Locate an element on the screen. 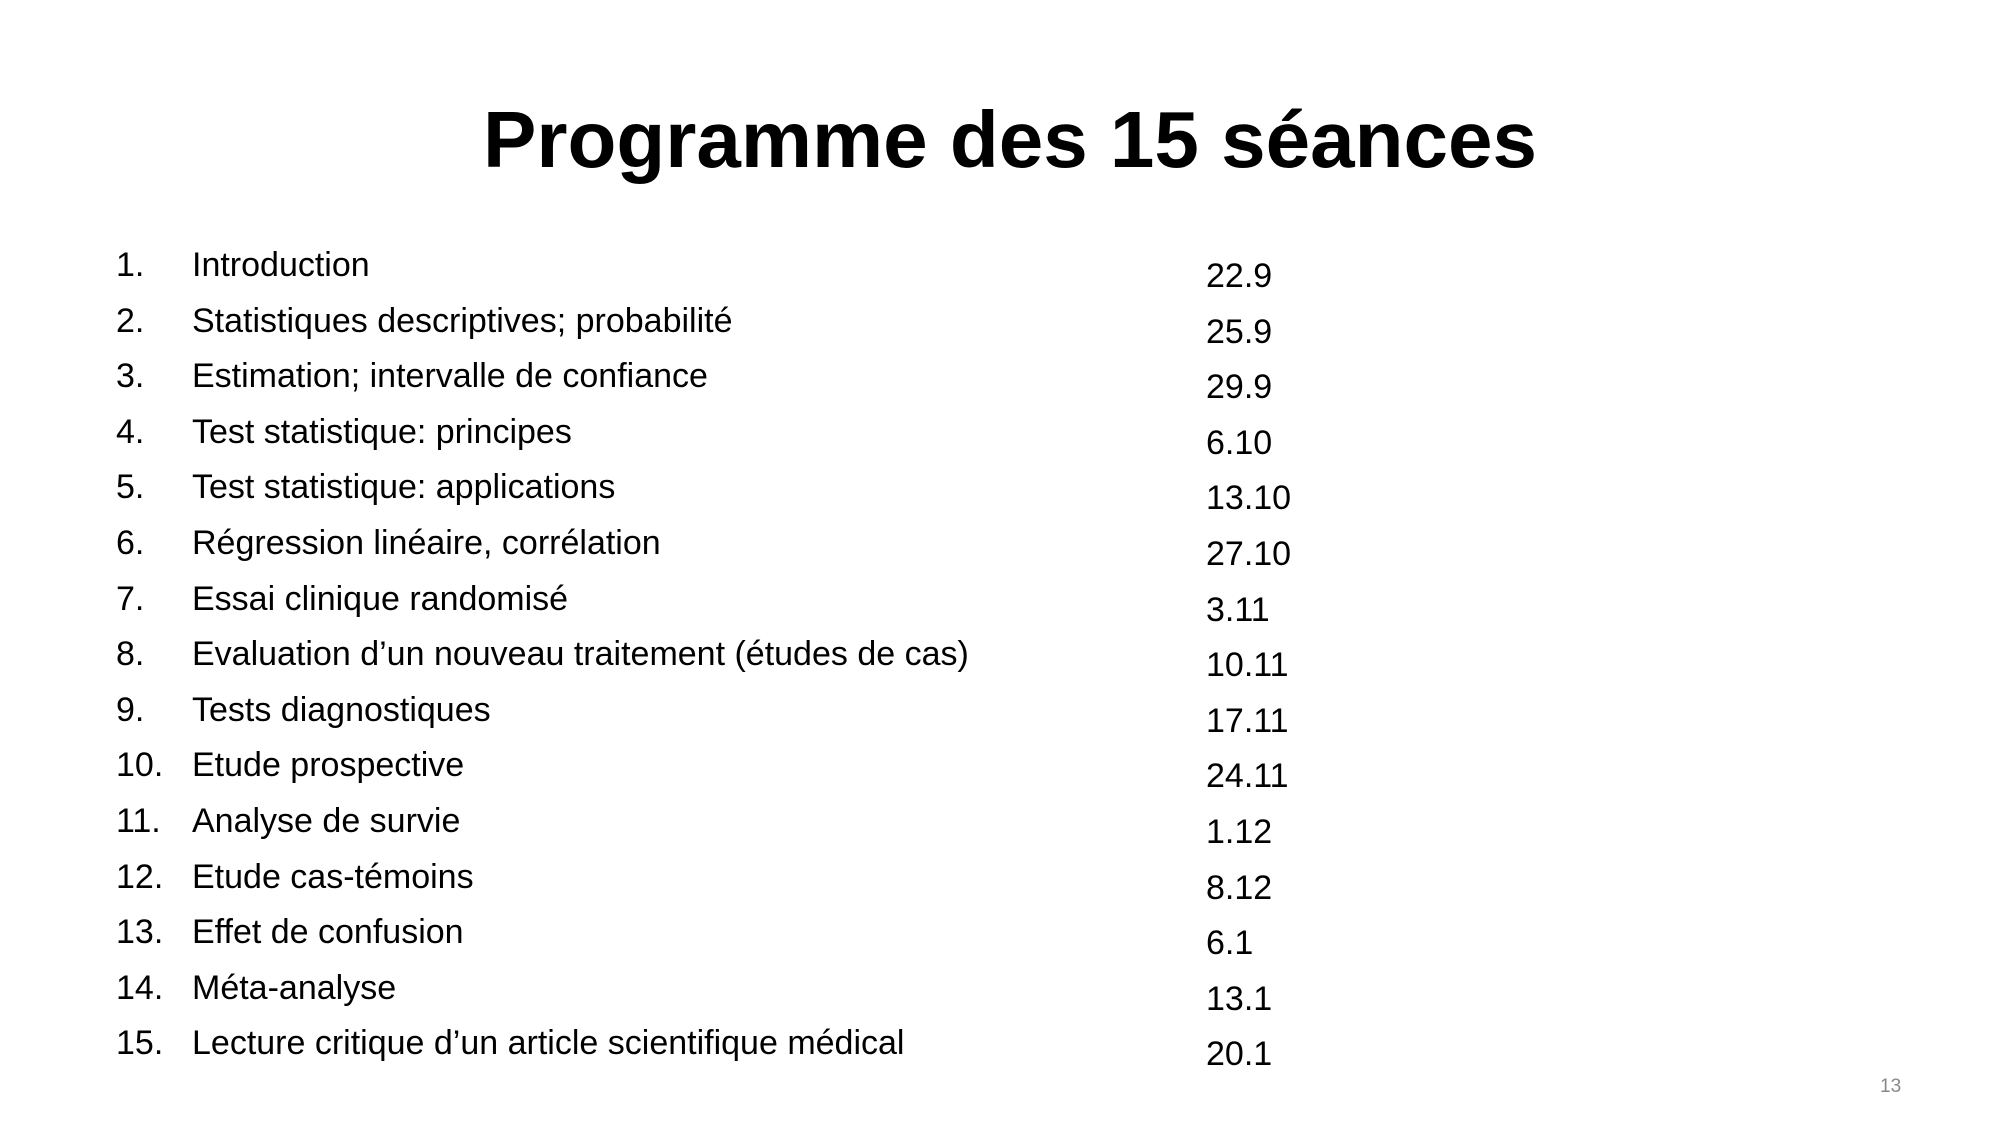  page-number: 13 is located at coordinates (1891, 1086).